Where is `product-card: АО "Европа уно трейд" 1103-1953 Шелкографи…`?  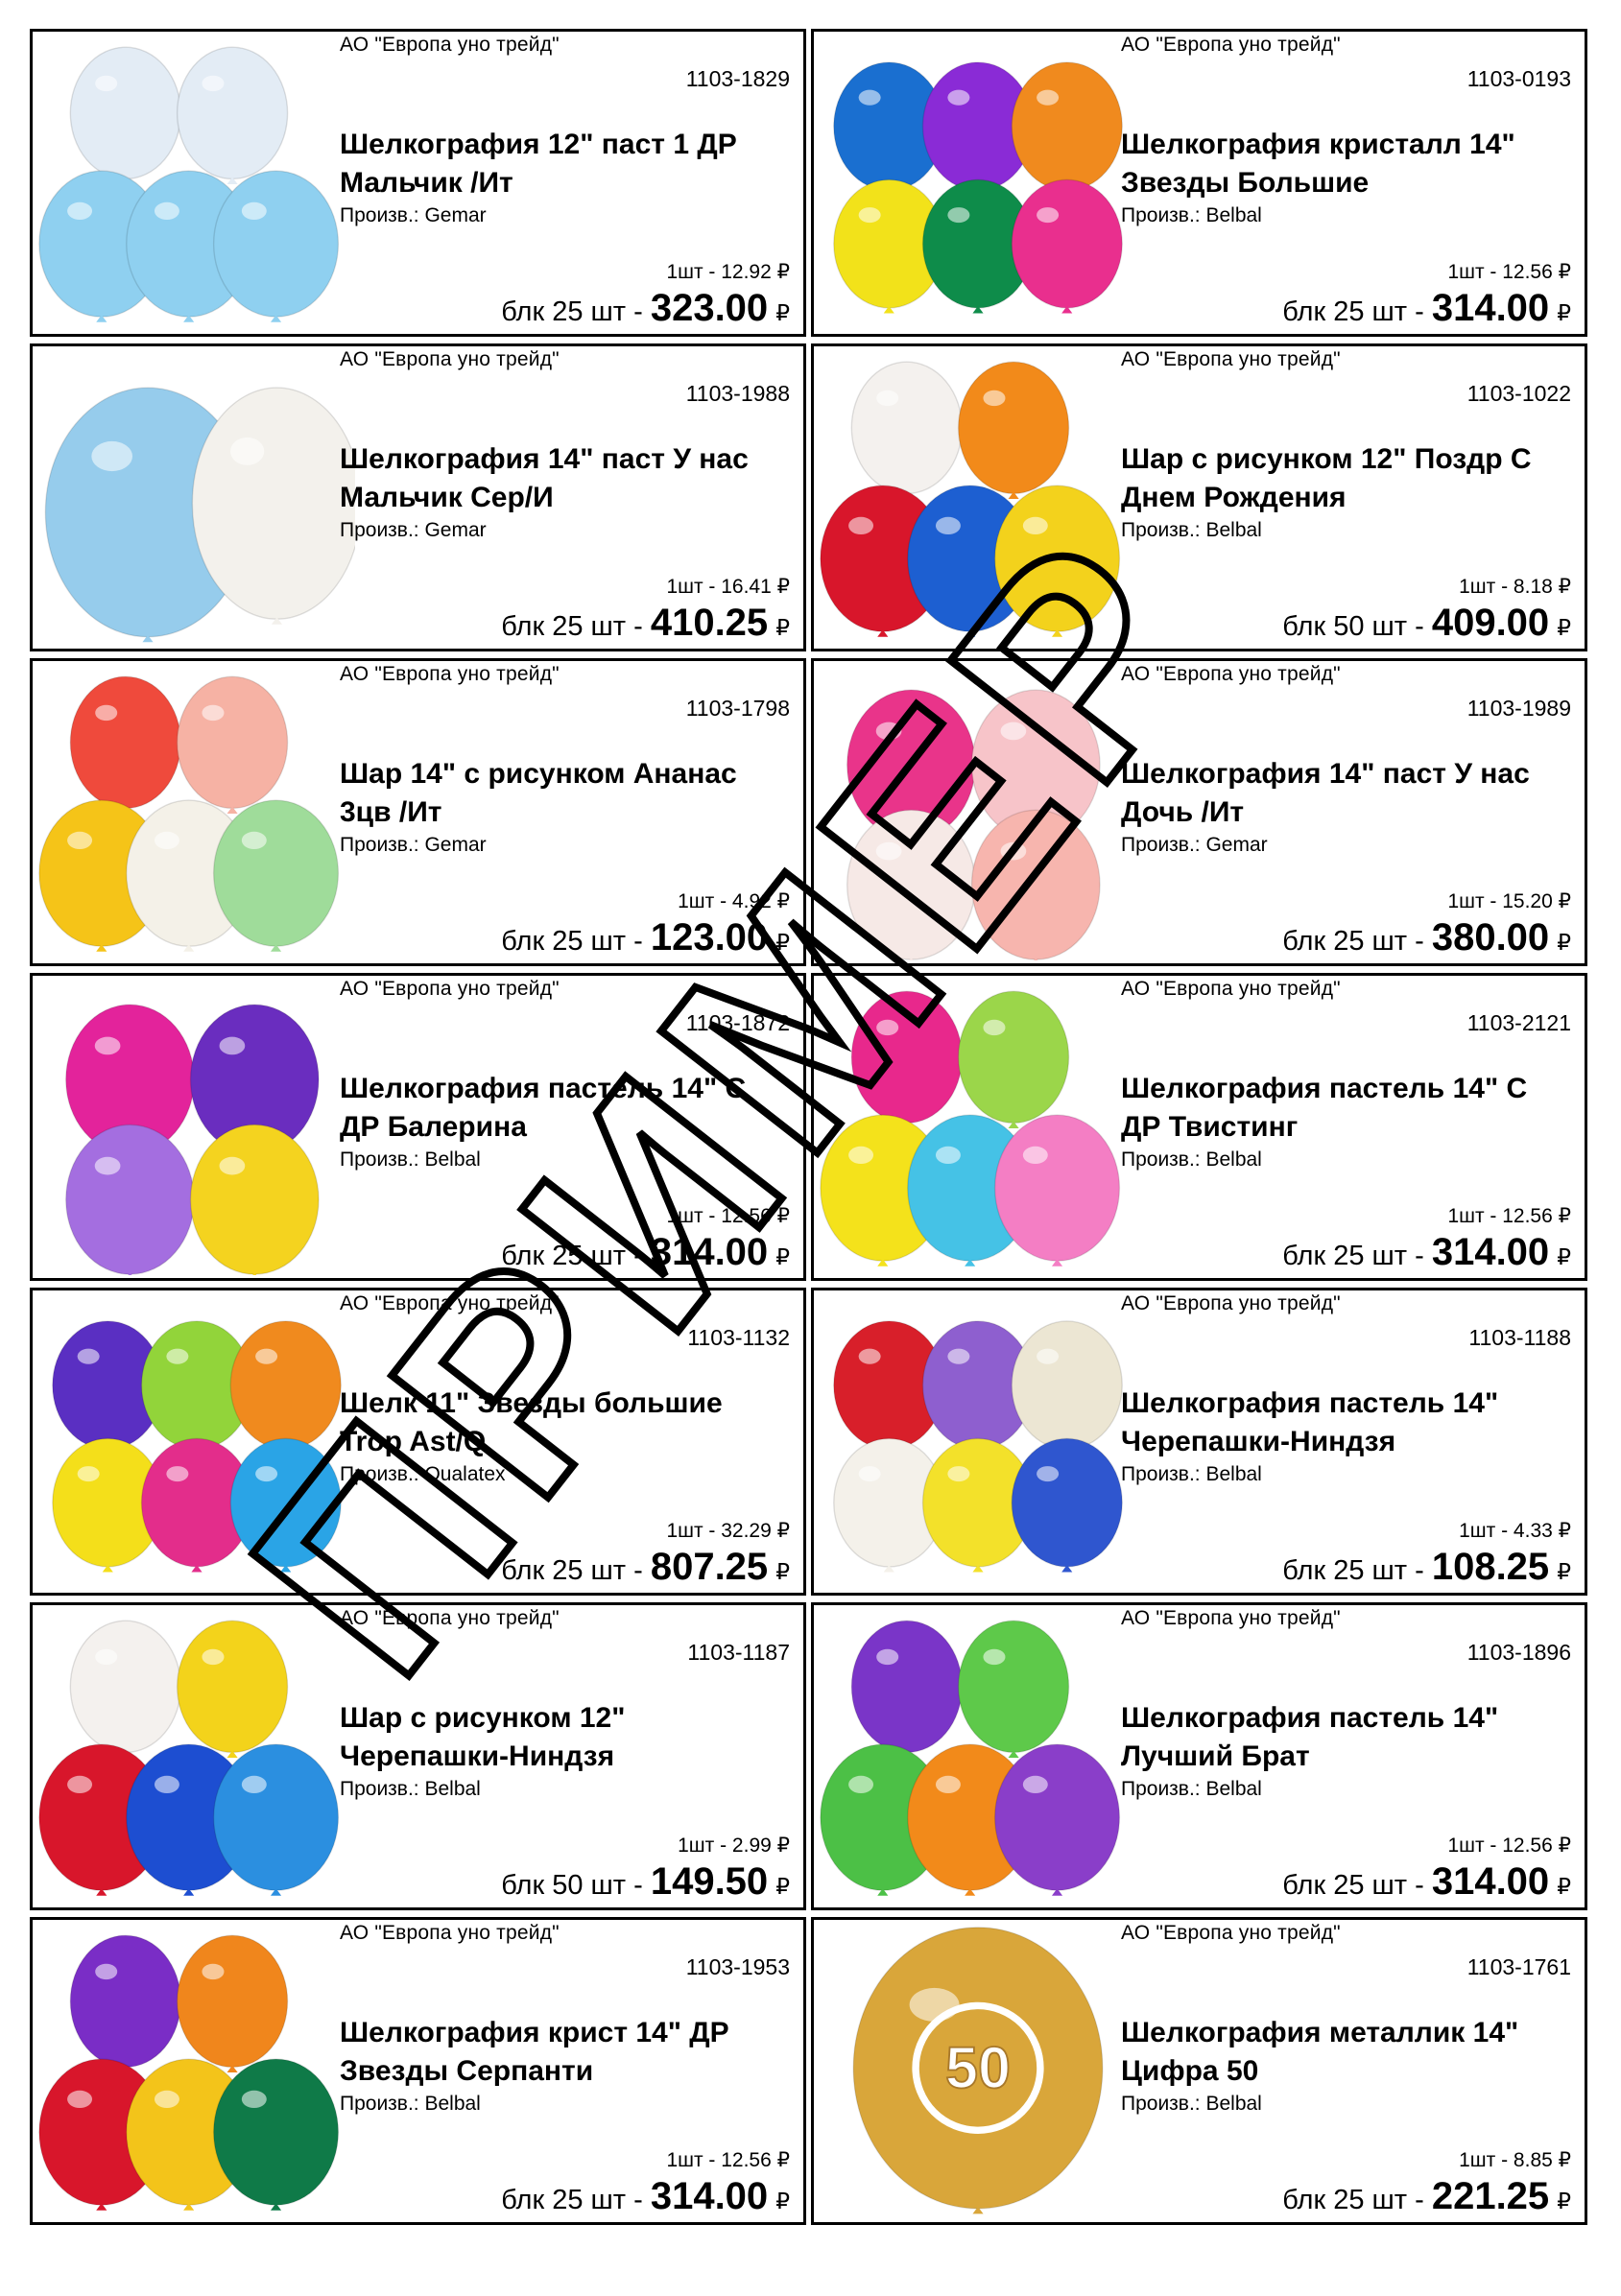
product-card: АО "Европа уно трейд" 1103-1953 Шелкографи… is located at coordinates (418, 2071).